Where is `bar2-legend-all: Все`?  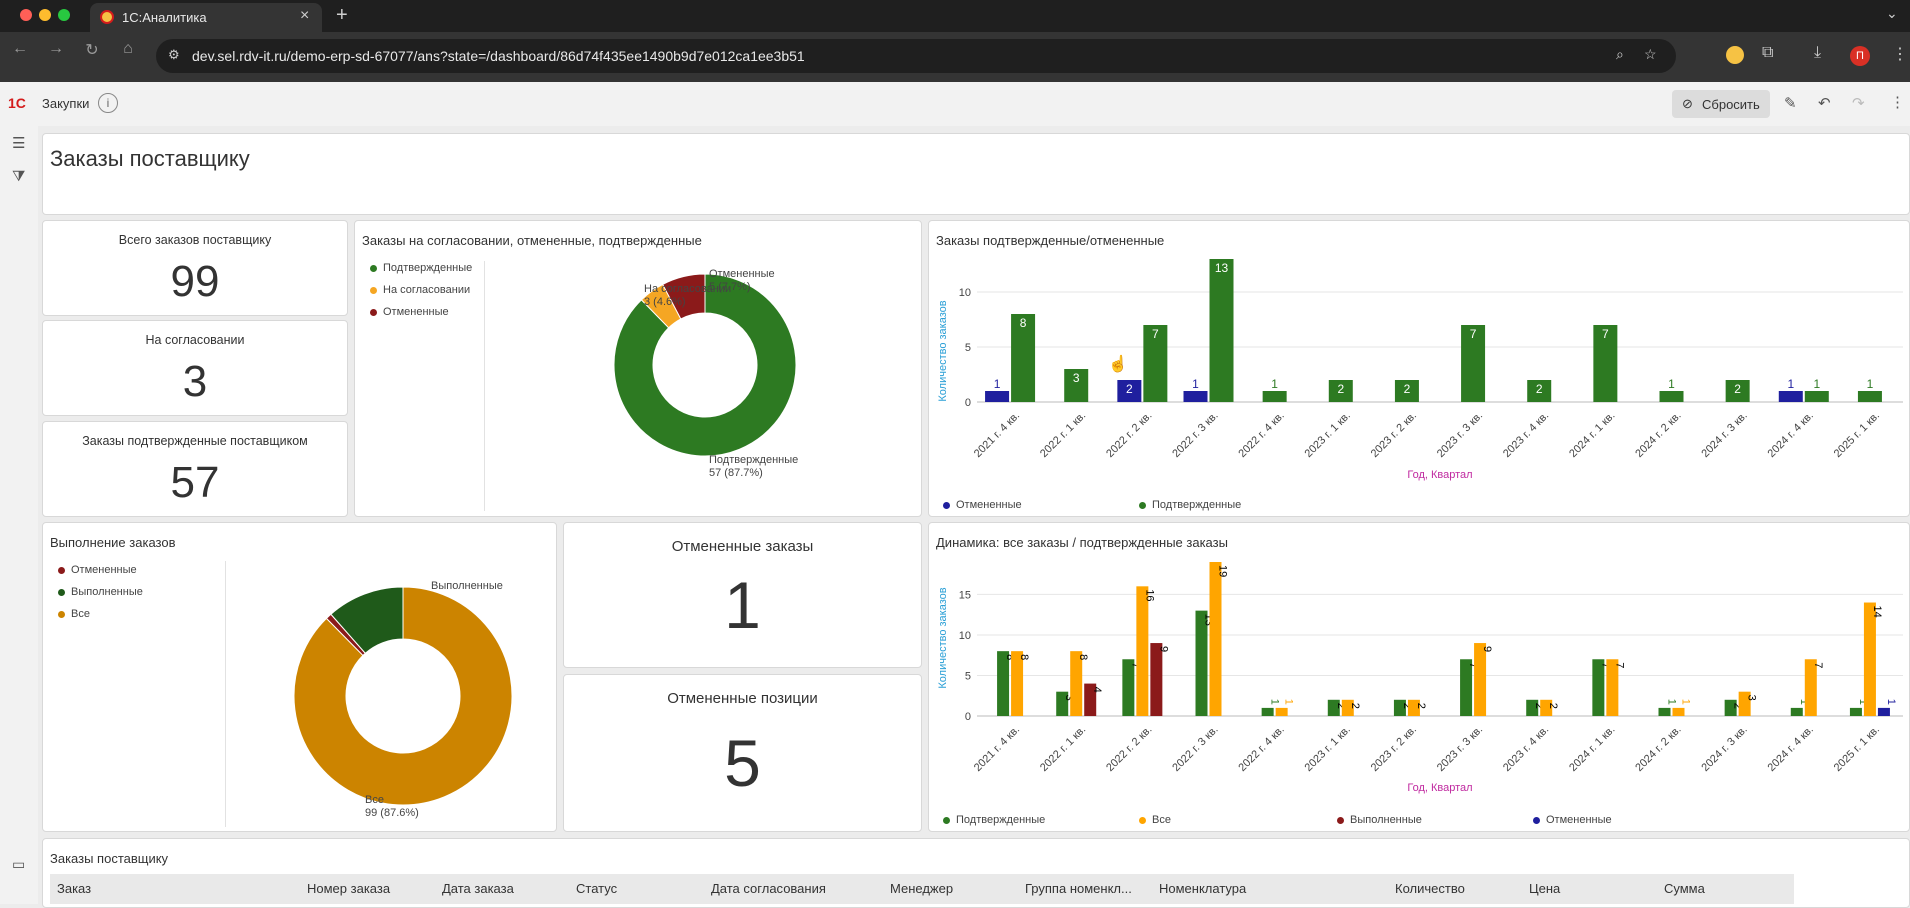 bar2-legend-all: Все is located at coordinates (1155, 820).